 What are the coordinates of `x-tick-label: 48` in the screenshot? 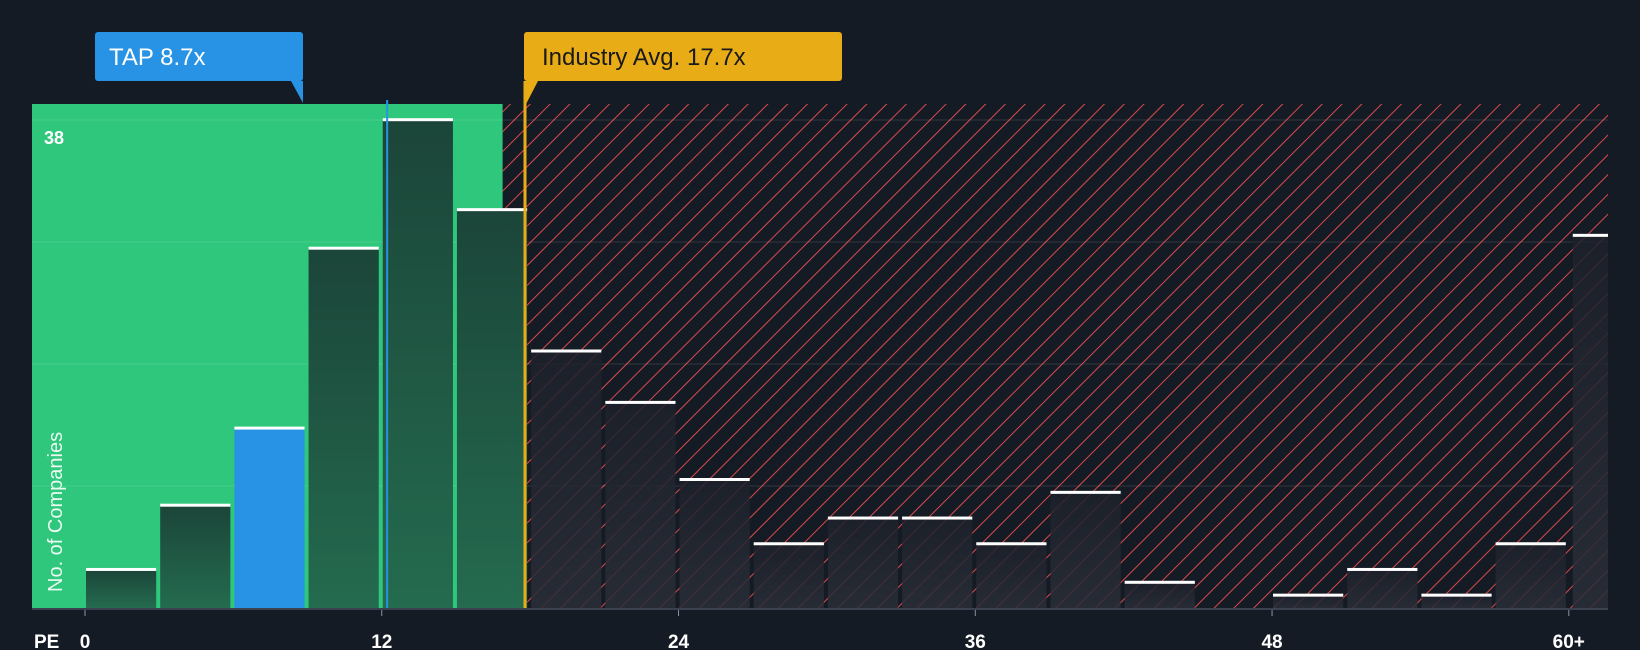 It's located at (1271, 641).